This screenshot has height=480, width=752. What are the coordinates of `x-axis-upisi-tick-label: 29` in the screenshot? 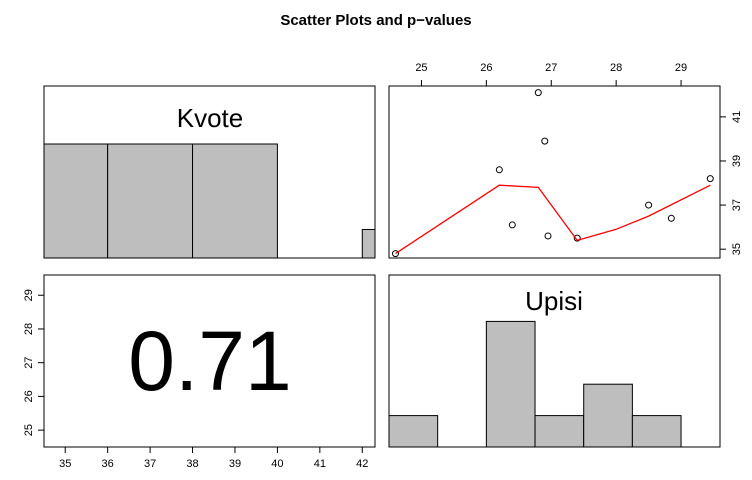 It's located at (681, 68).